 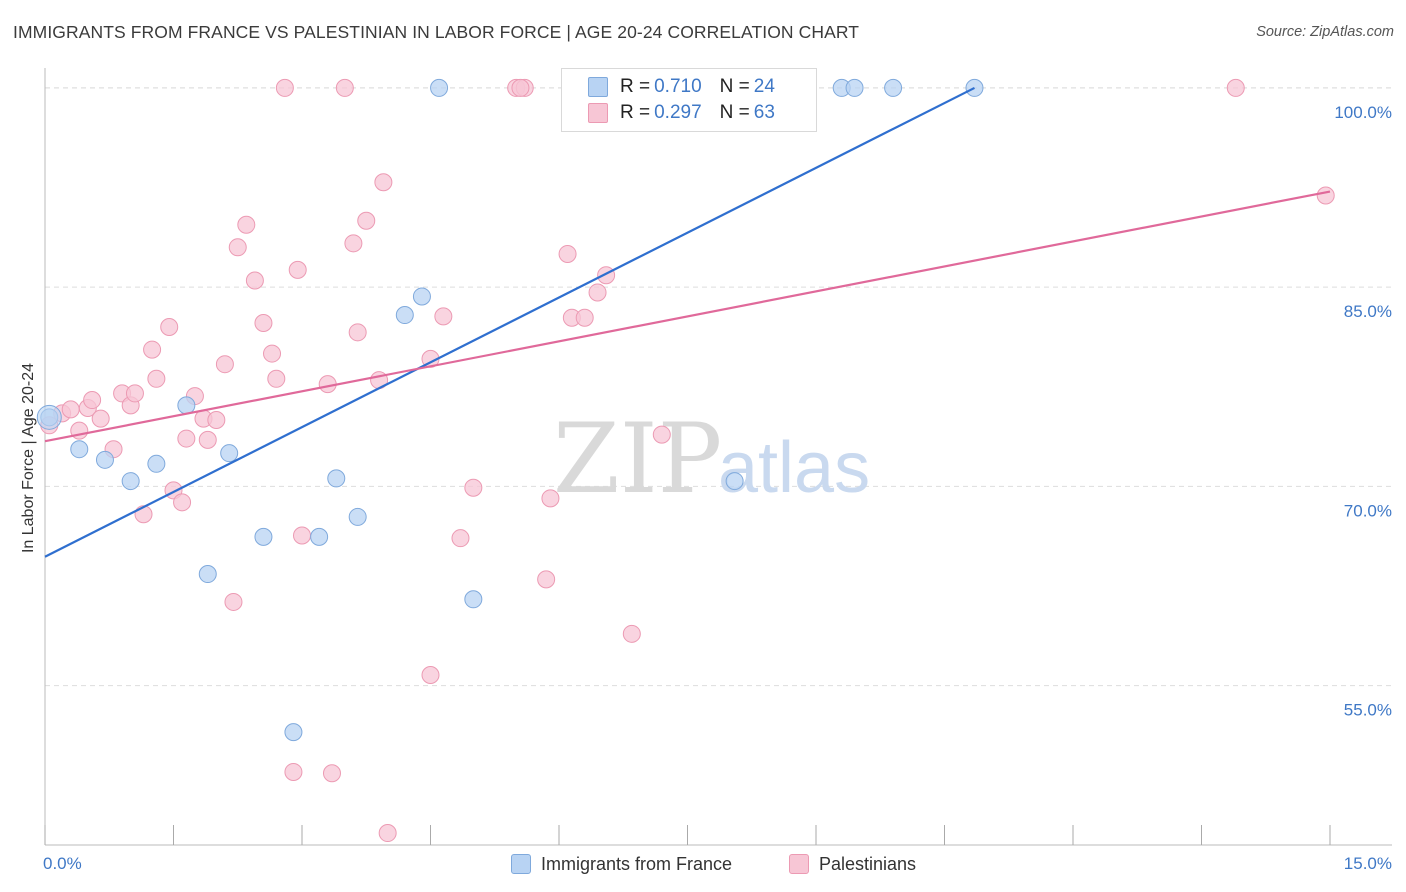 What do you see at coordinates (678, 86) in the screenshot?
I see `legend-r-value: 0.710` at bounding box center [678, 86].